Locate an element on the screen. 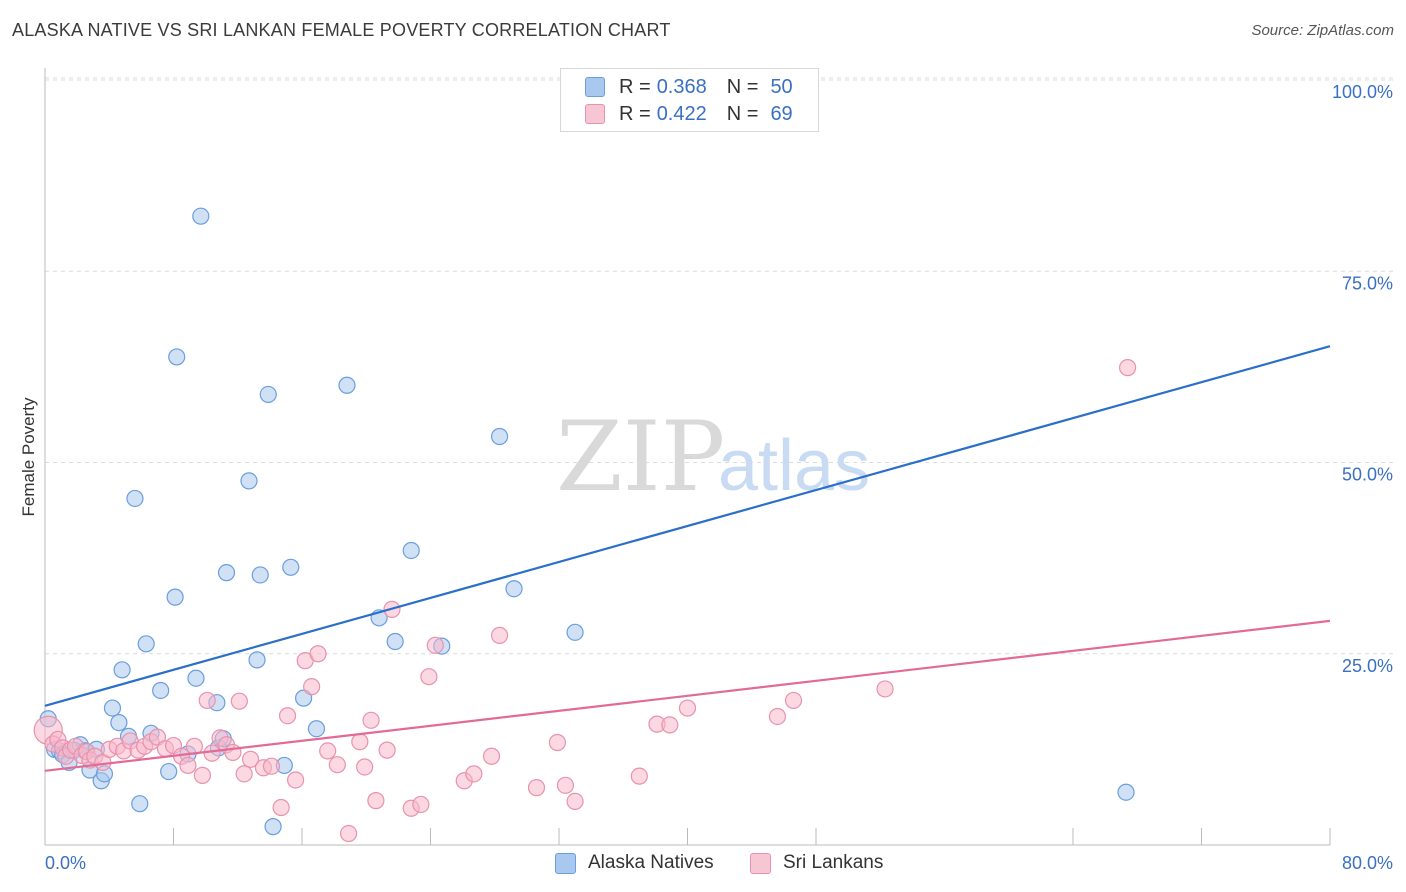 This screenshot has width=1406, height=892. bottom-legend-alaska-natives: Alaska Natives is located at coordinates (634, 863).